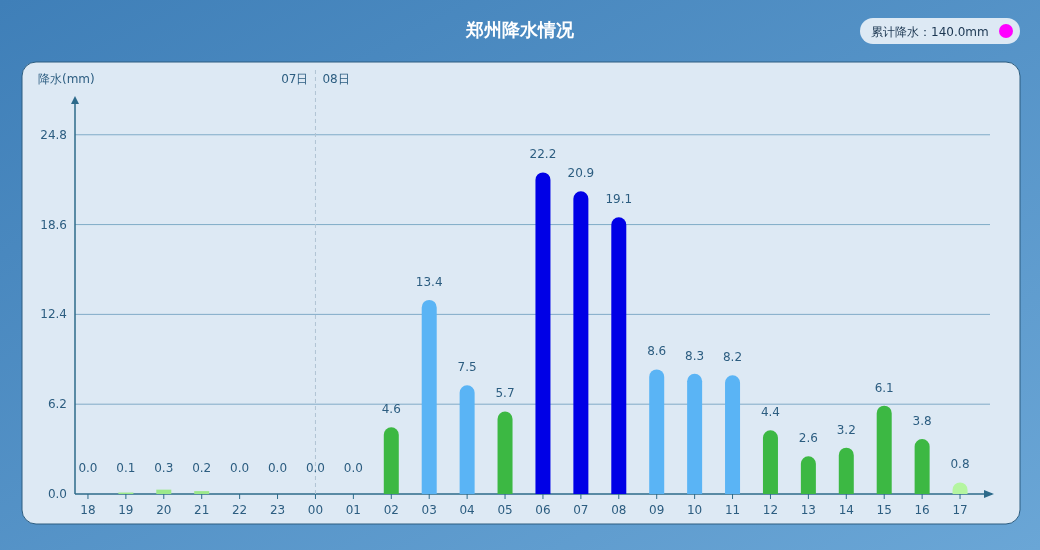 Image resolution: width=1040 pixels, height=550 pixels. I want to click on x-tick-label: 07, so click(581, 510).